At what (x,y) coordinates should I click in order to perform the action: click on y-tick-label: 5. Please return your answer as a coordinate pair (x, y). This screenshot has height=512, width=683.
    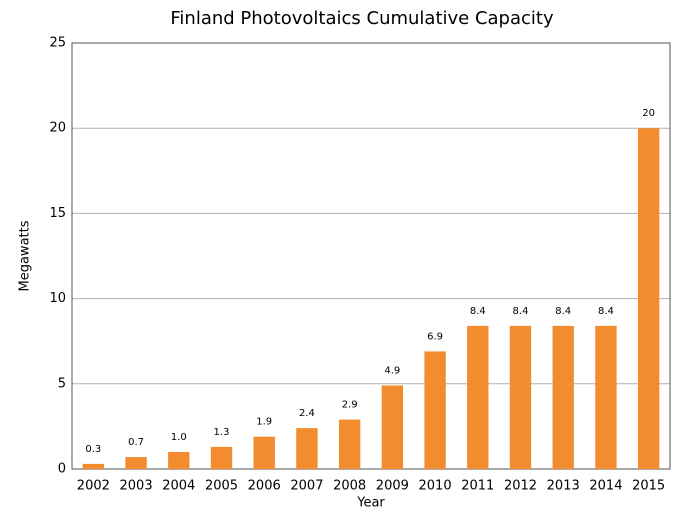
    Looking at the image, I should click on (62, 383).